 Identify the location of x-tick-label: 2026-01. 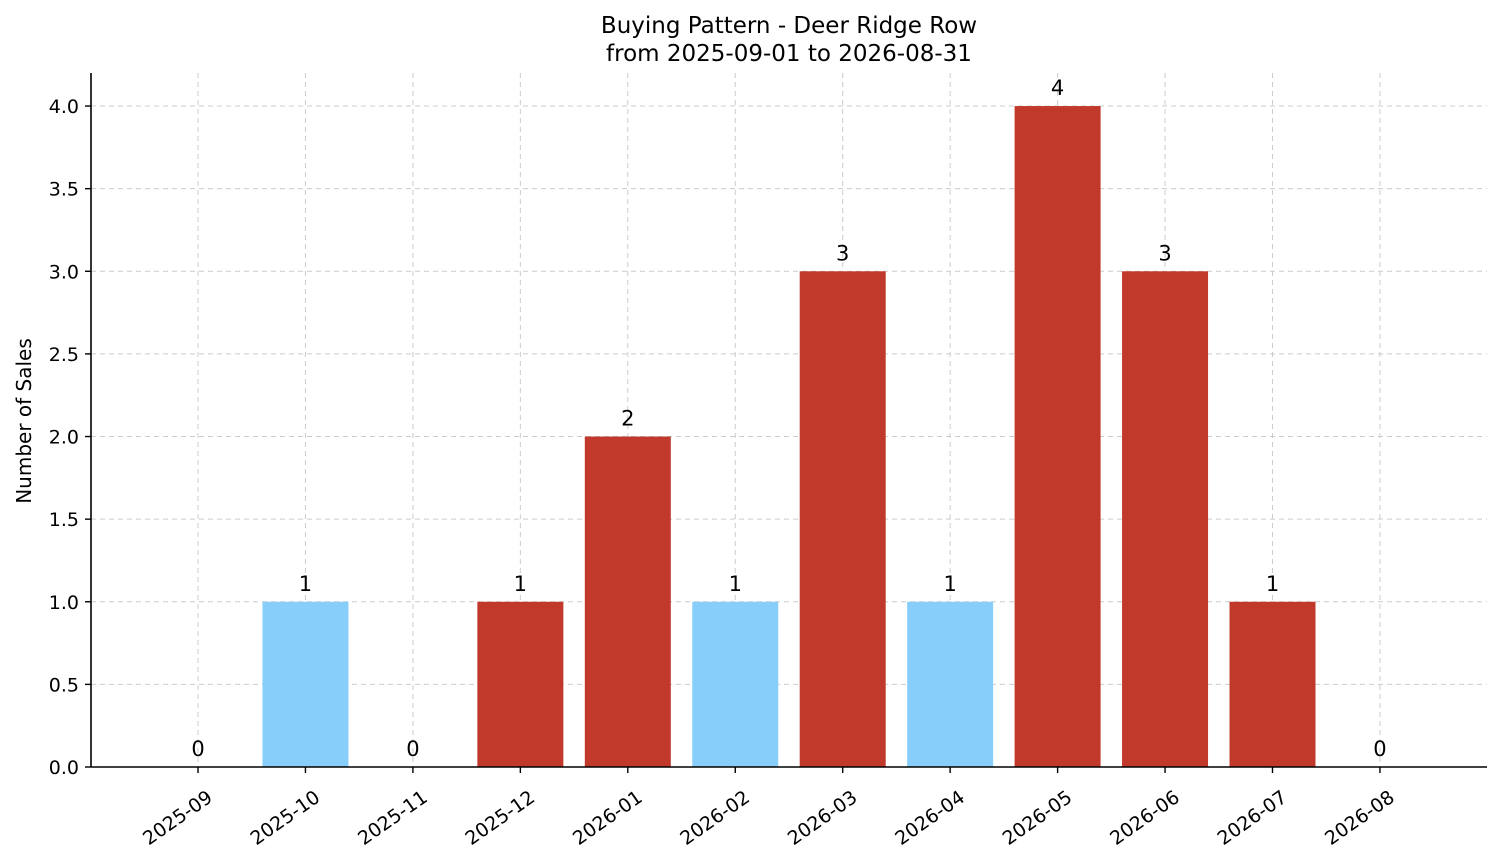
(608, 818).